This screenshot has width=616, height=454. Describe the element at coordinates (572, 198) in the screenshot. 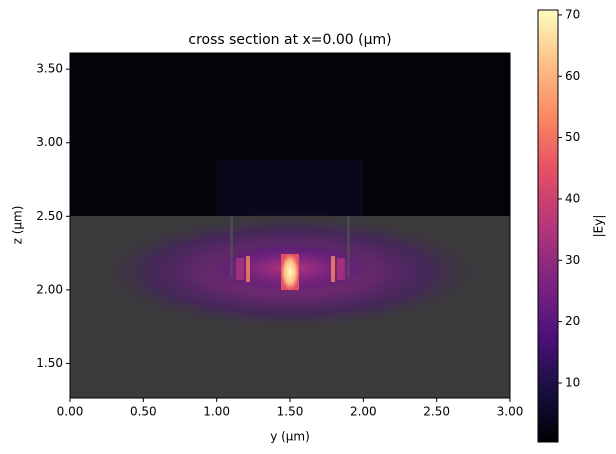

I see `colorbar-tick-label: 40` at that location.